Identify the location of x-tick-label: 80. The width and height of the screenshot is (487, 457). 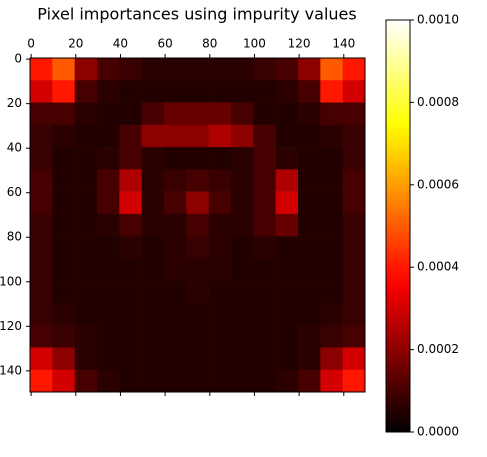
(209, 44).